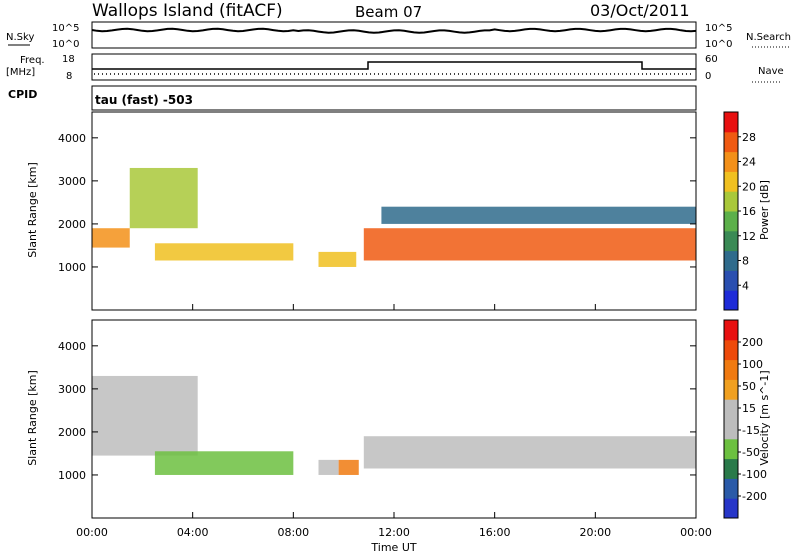 The image size is (800, 554). What do you see at coordinates (745, 285) in the screenshot?
I see `colorbar-tick-label: 4` at bounding box center [745, 285].